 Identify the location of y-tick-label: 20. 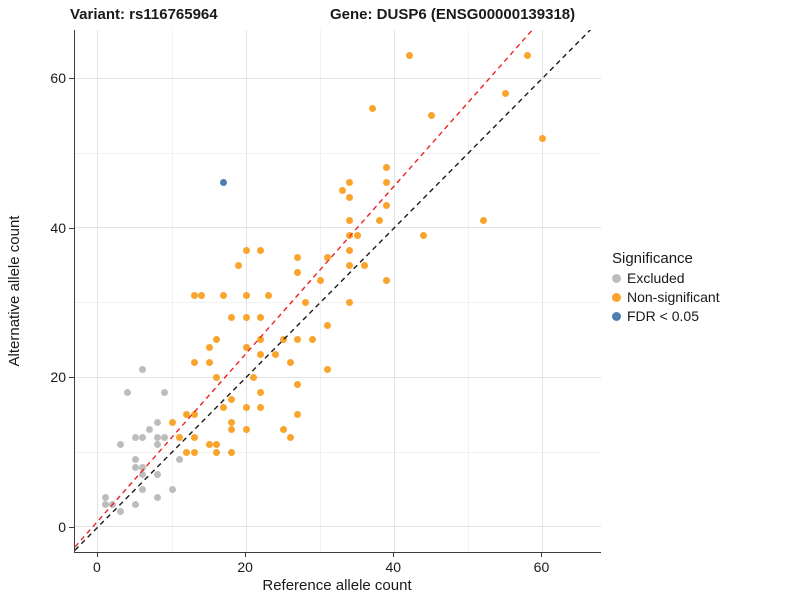
(58, 377).